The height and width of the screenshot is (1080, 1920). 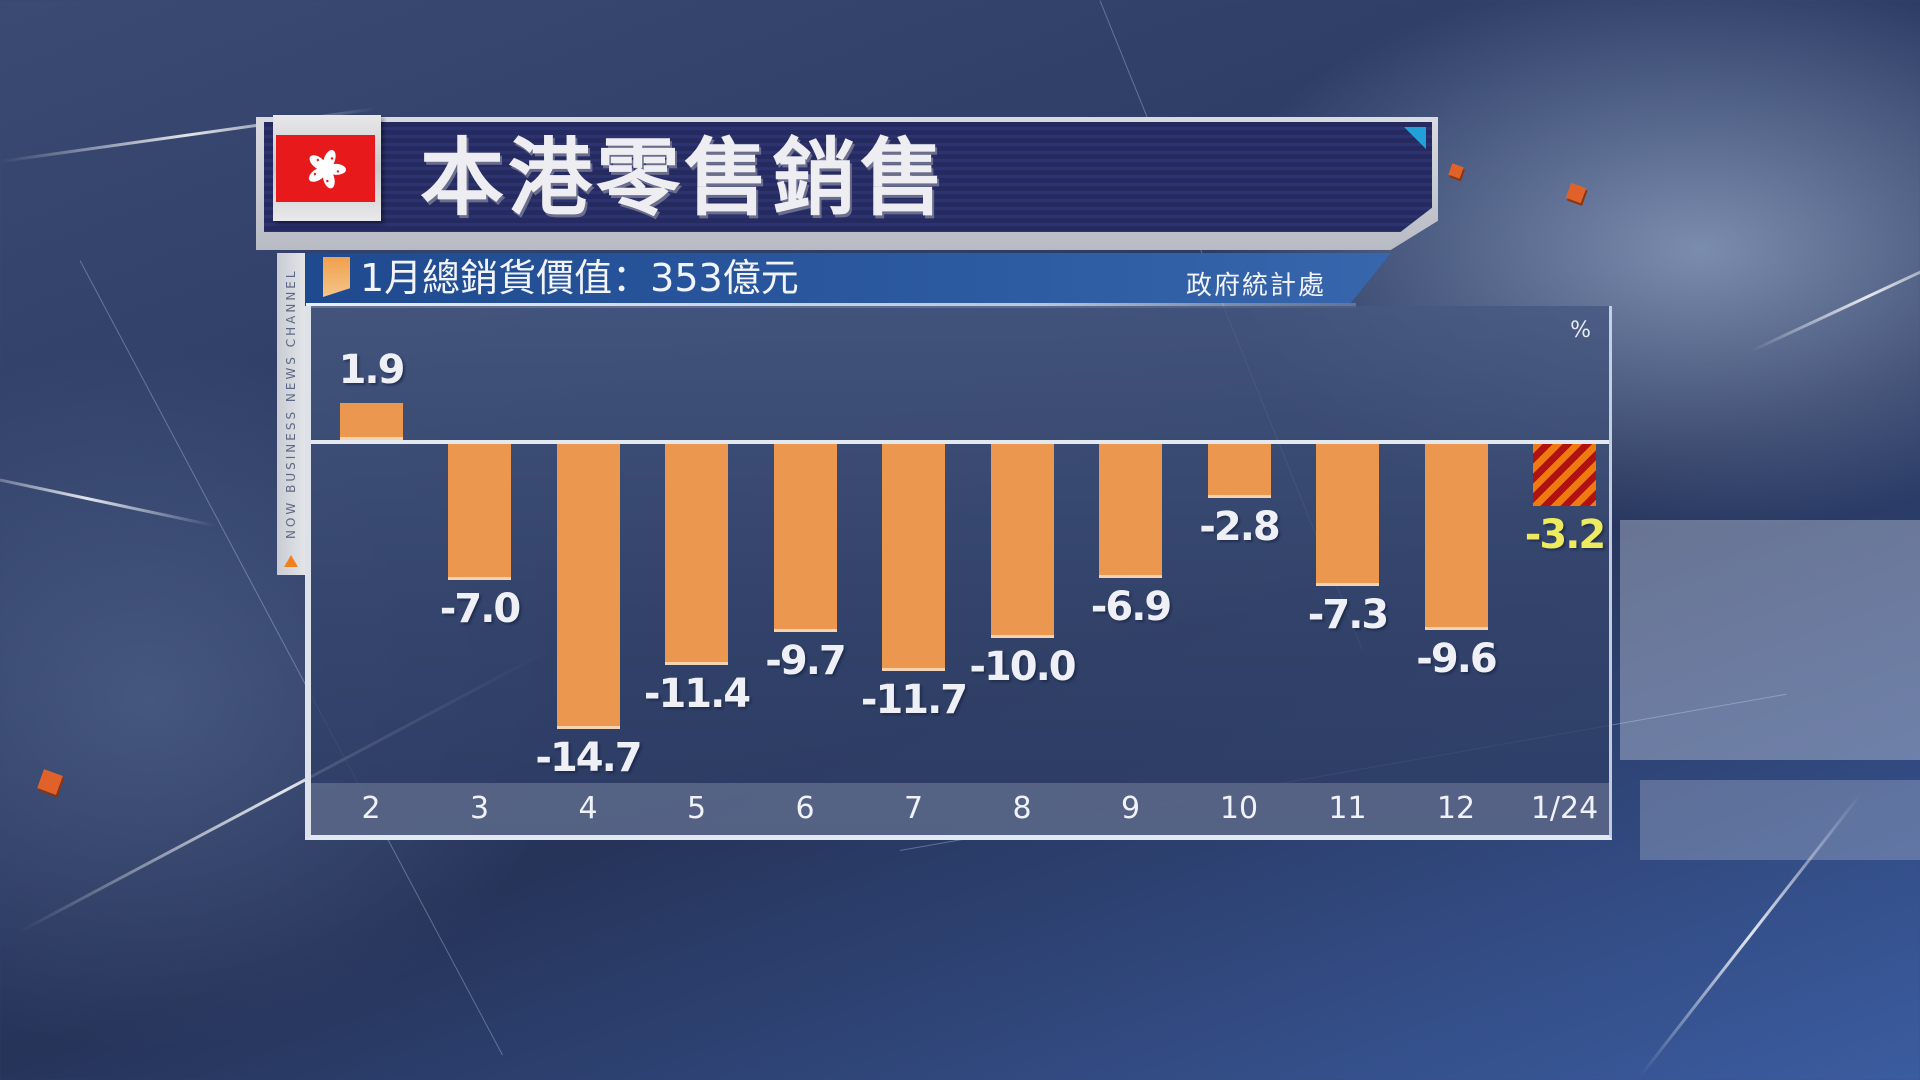 I want to click on value-label: -2.8, so click(x=1239, y=527).